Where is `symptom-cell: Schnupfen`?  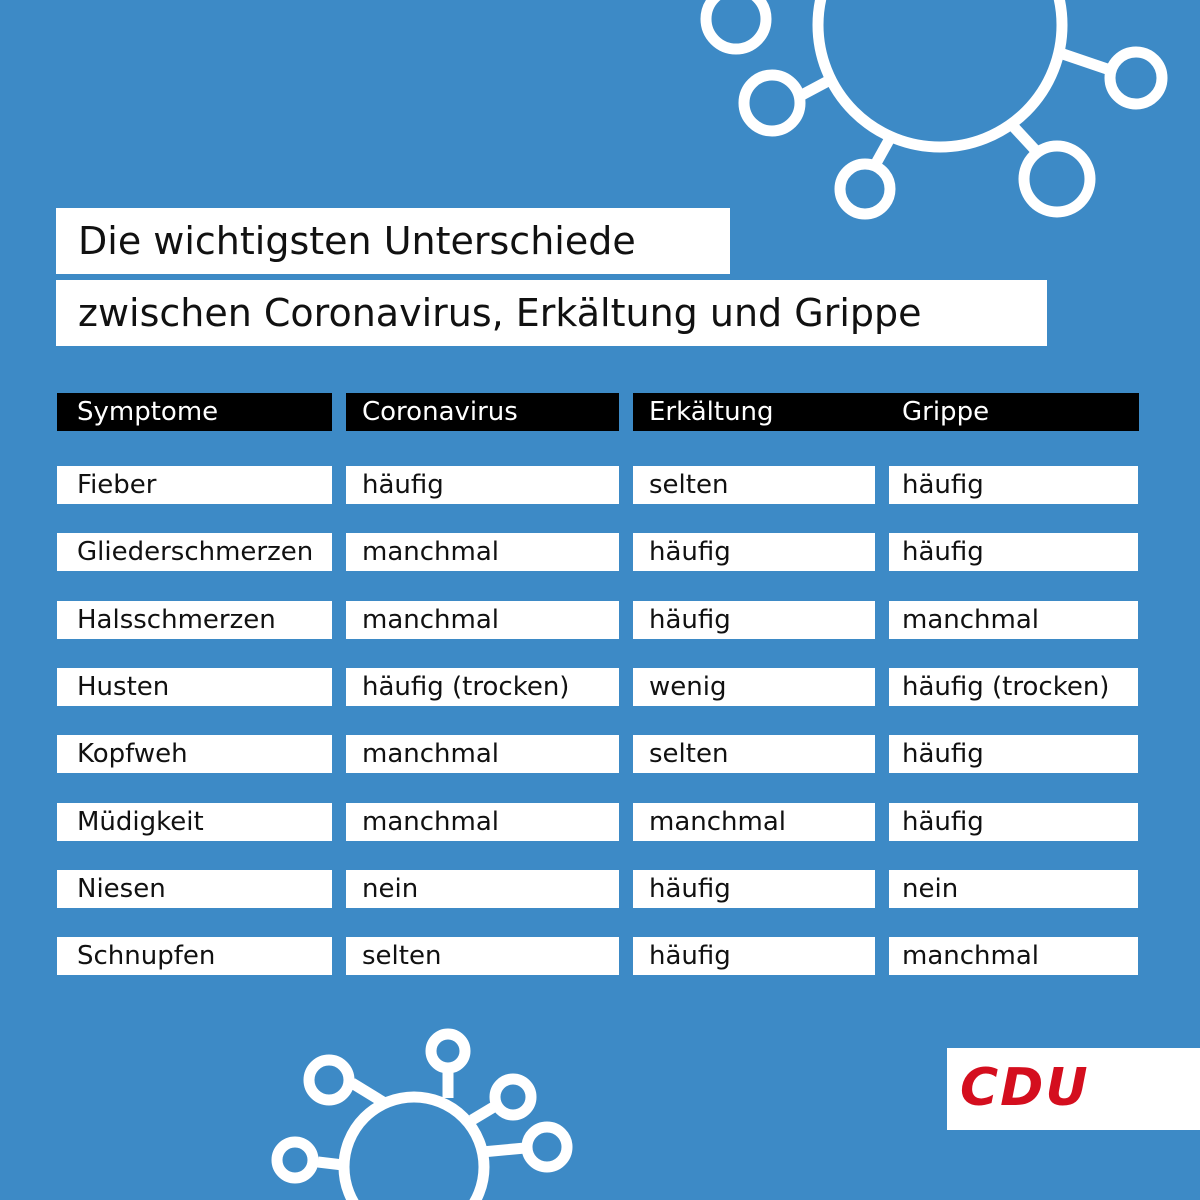
symptom-cell: Schnupfen is located at coordinates (194, 956).